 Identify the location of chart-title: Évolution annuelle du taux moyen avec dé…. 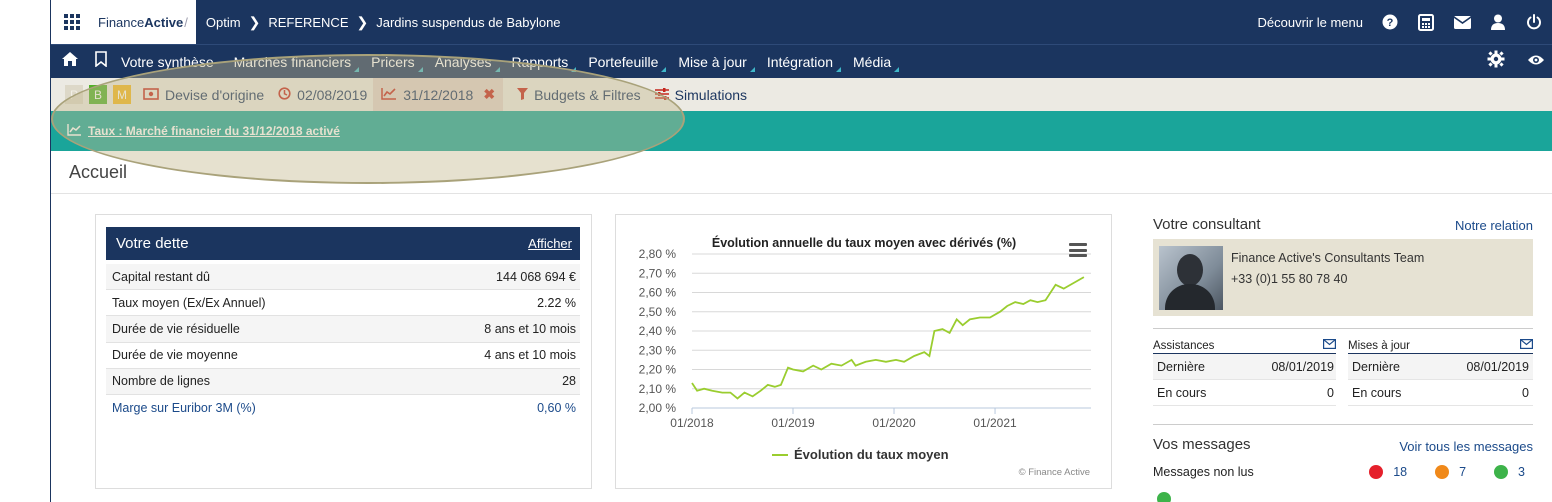
(864, 242).